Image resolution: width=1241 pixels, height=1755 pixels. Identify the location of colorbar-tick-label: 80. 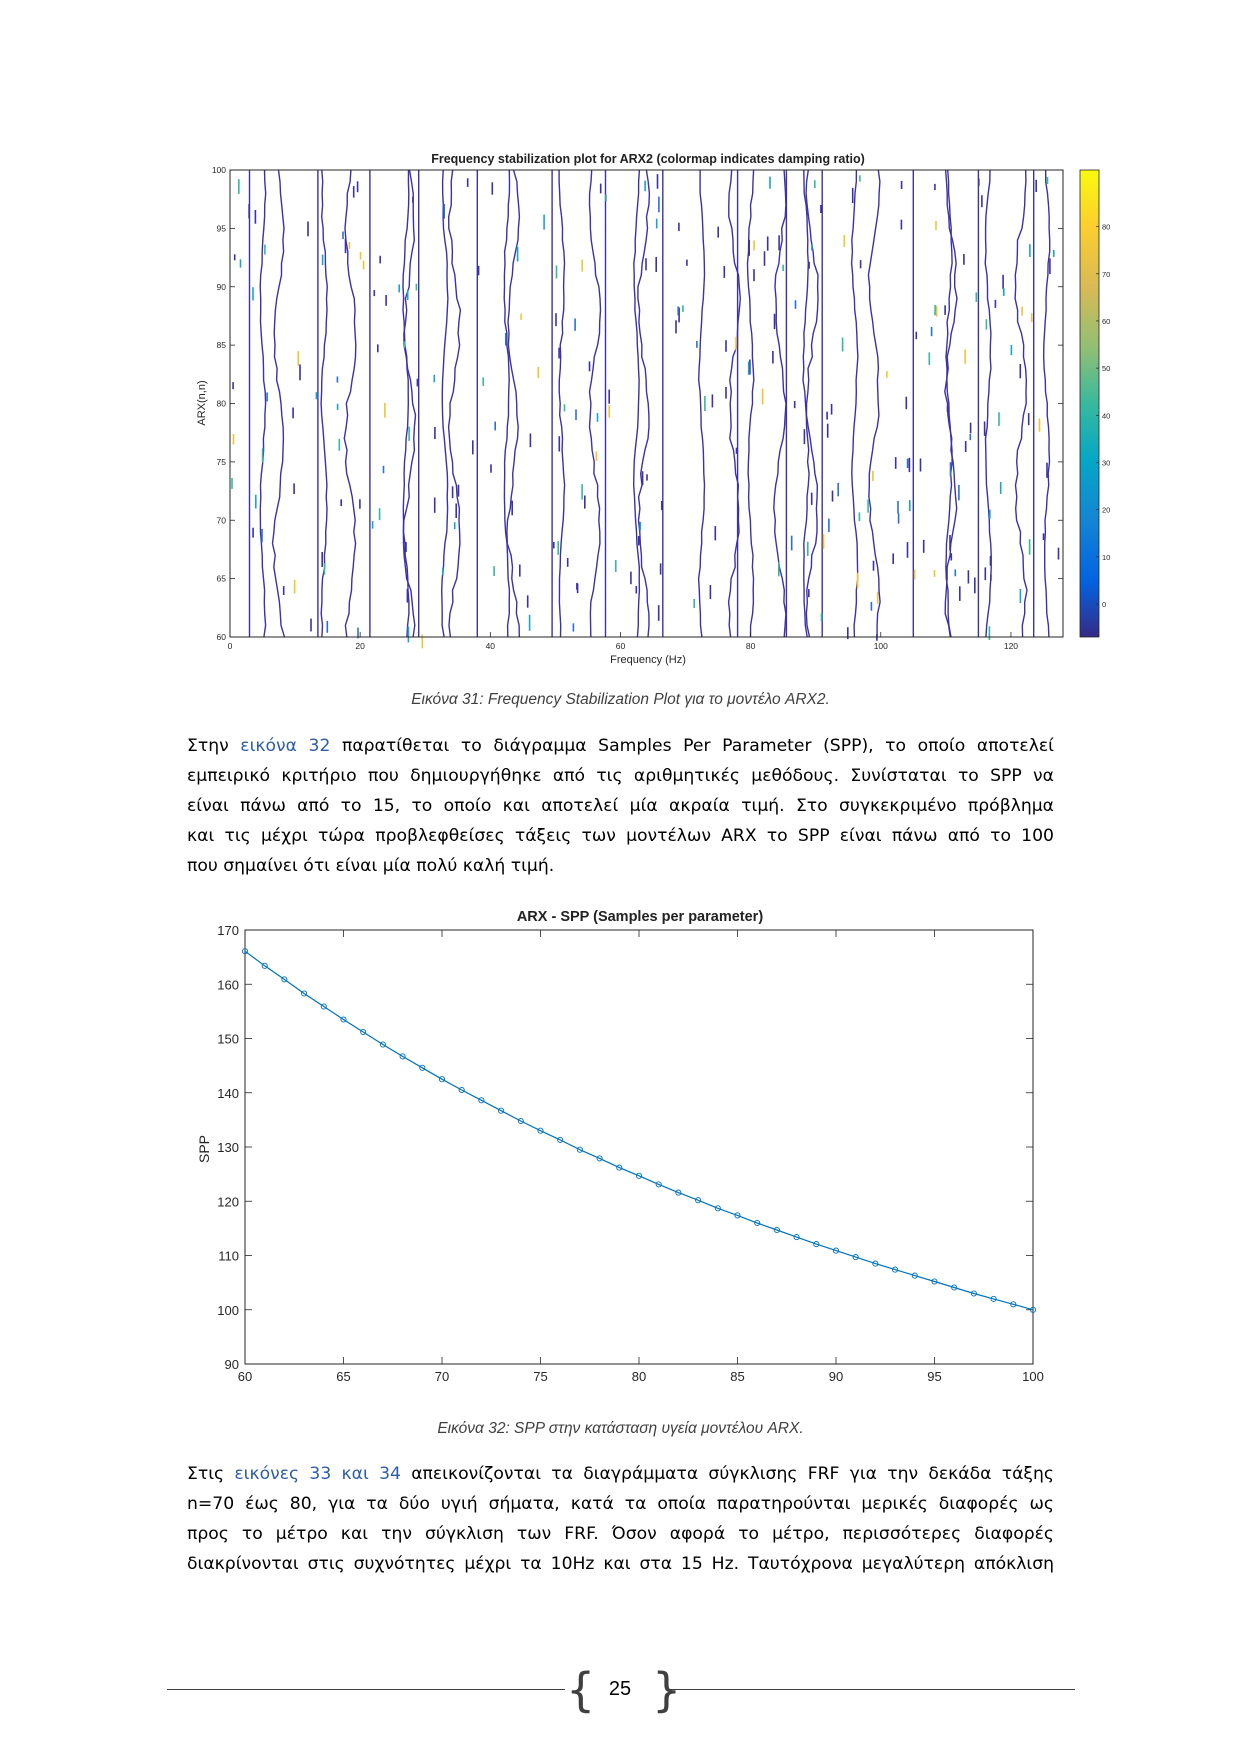
(1106, 227).